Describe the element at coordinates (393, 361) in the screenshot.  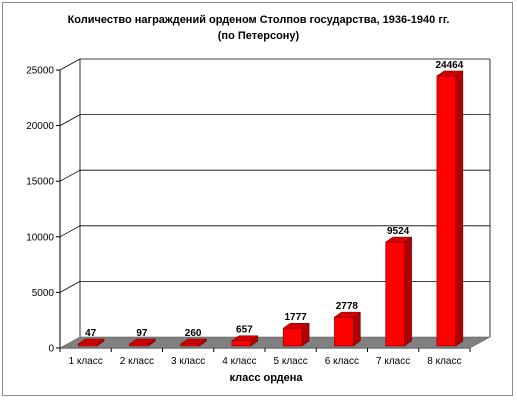
I see `x-tick-label: 7 класс` at that location.